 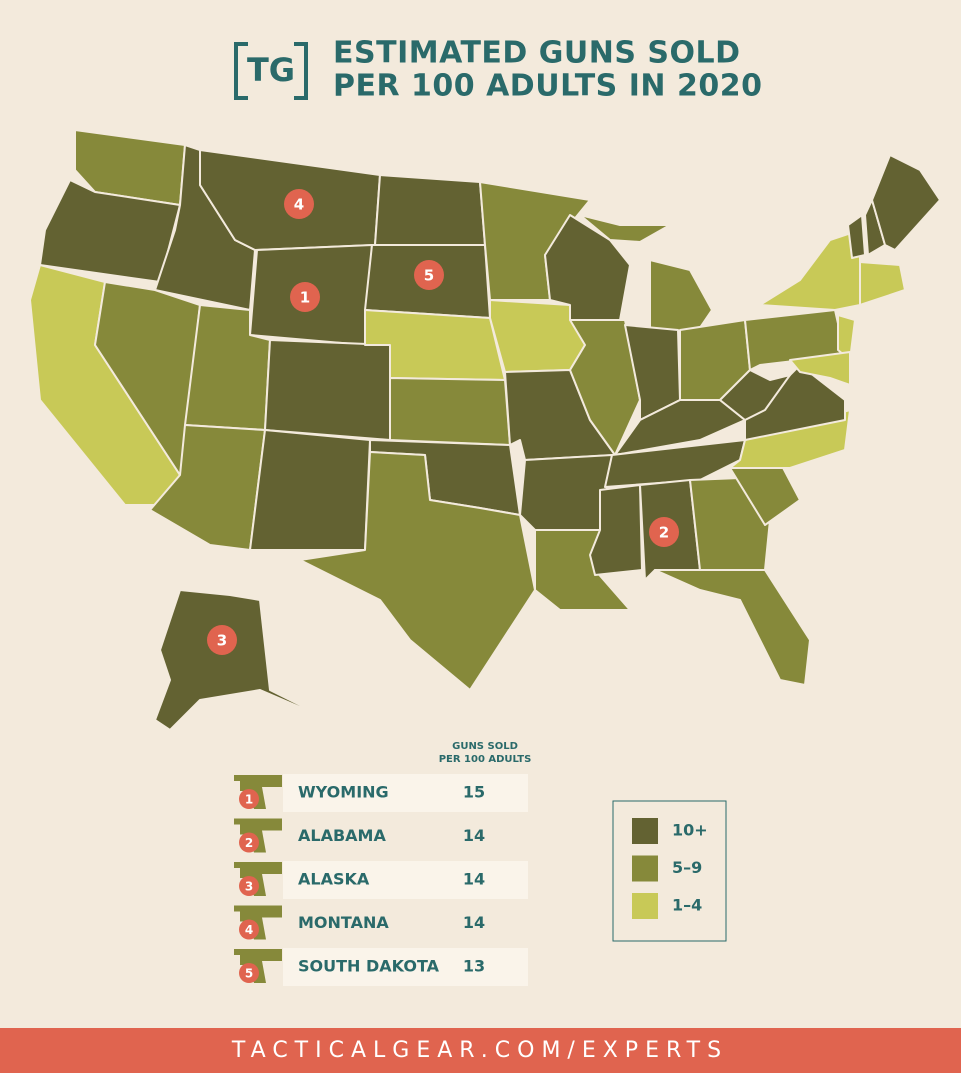 I want to click on state-name: MONTANA, so click(x=343, y=922).